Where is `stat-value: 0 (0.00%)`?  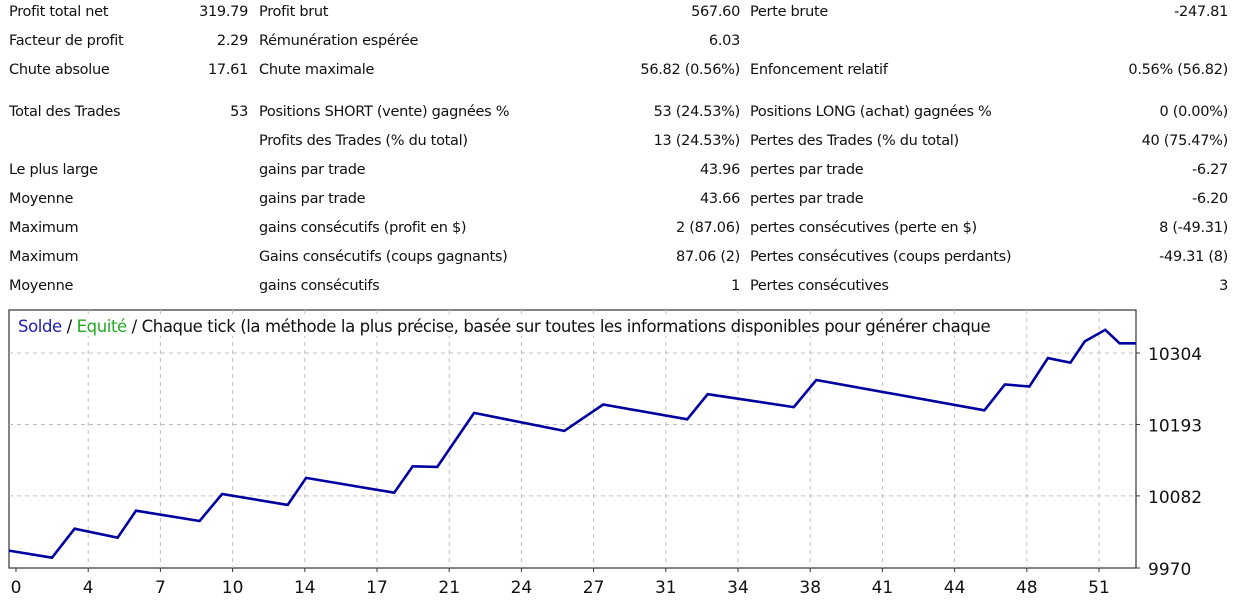
stat-value: 0 (0.00%) is located at coordinates (1193, 112).